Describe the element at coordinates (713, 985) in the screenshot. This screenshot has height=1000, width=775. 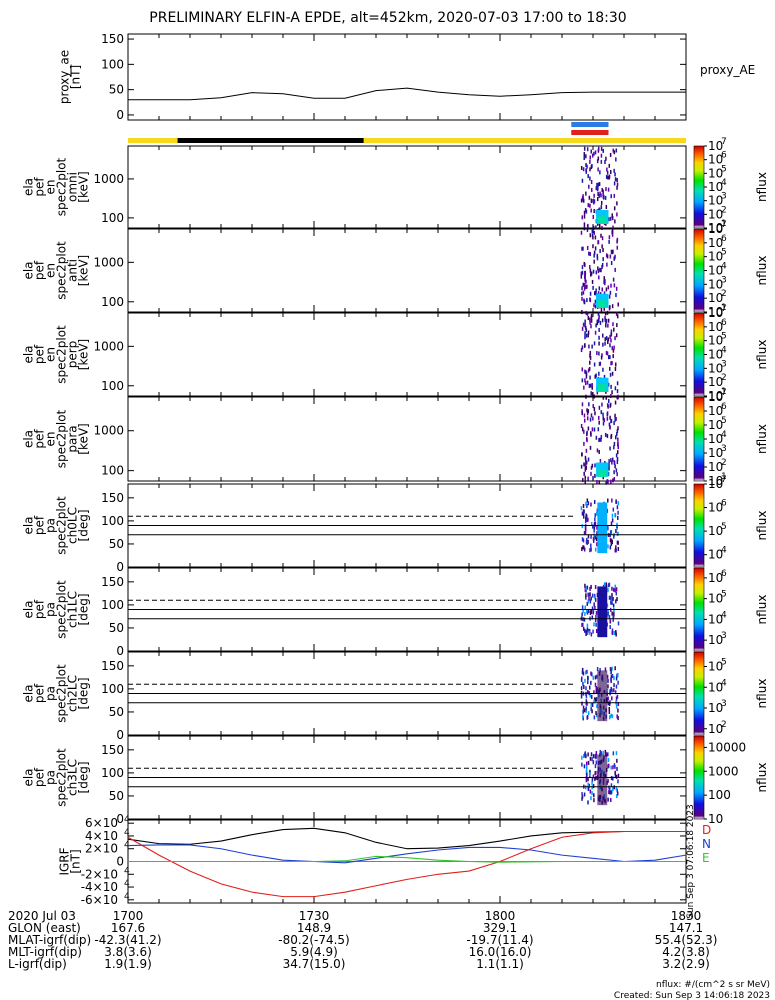
I see `units-note: nflux: #/(cm^2 s sr MeV)` at that location.